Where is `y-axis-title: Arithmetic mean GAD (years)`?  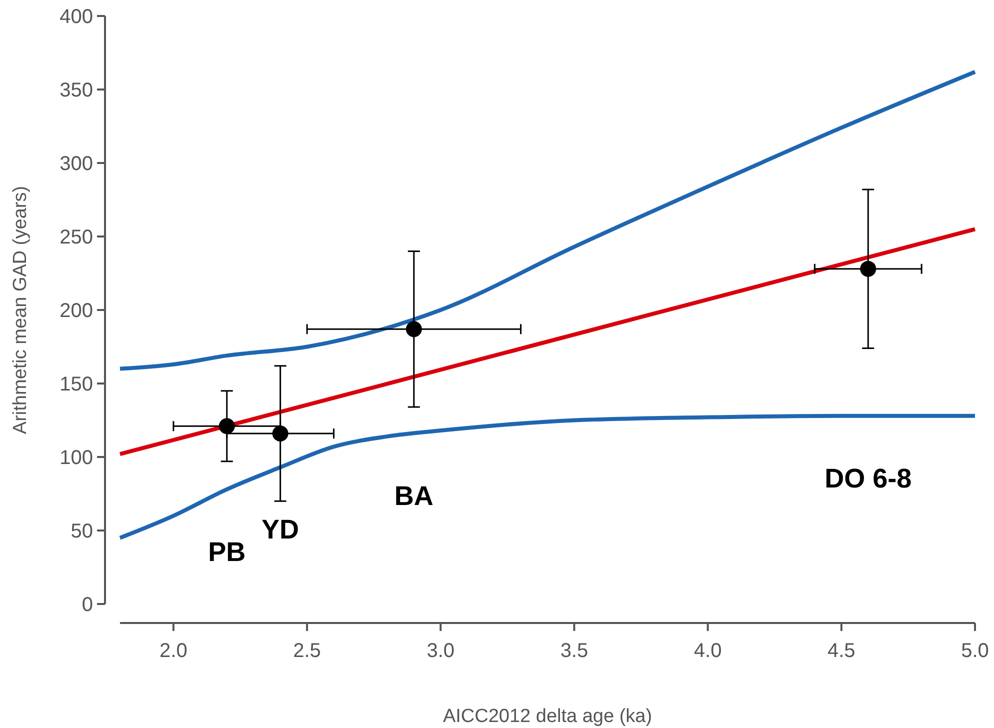 y-axis-title: Arithmetic mean GAD (years) is located at coordinates (20, 310).